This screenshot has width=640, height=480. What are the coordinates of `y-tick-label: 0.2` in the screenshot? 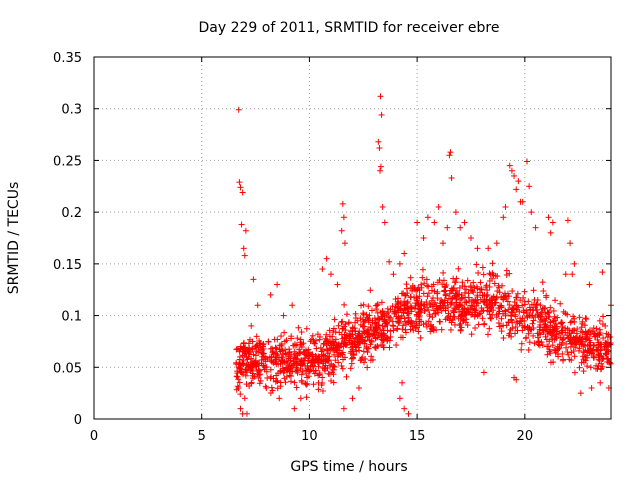 It's located at (71, 213).